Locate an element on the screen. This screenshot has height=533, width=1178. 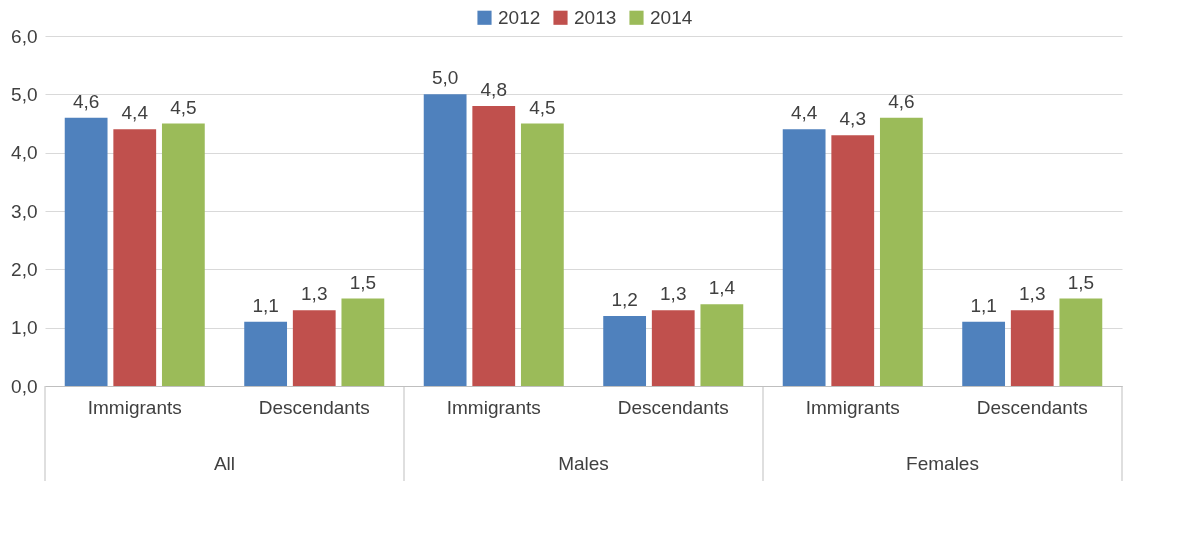
y-tick-label: 5,0 is located at coordinates (24, 94).